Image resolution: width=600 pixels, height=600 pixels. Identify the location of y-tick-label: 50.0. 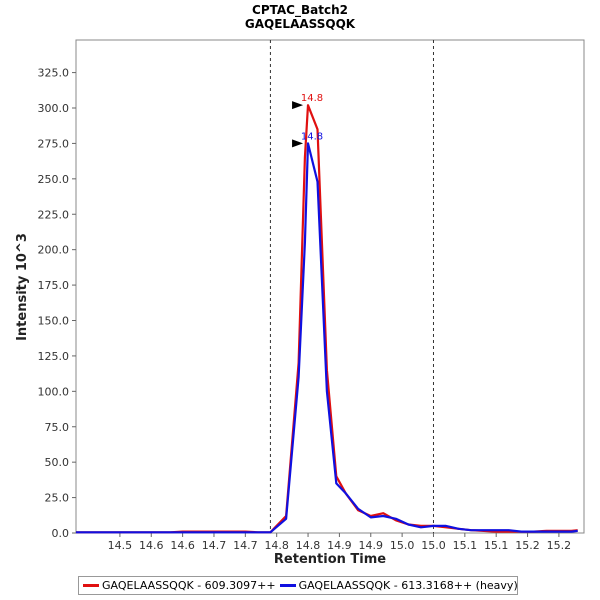
(57, 462).